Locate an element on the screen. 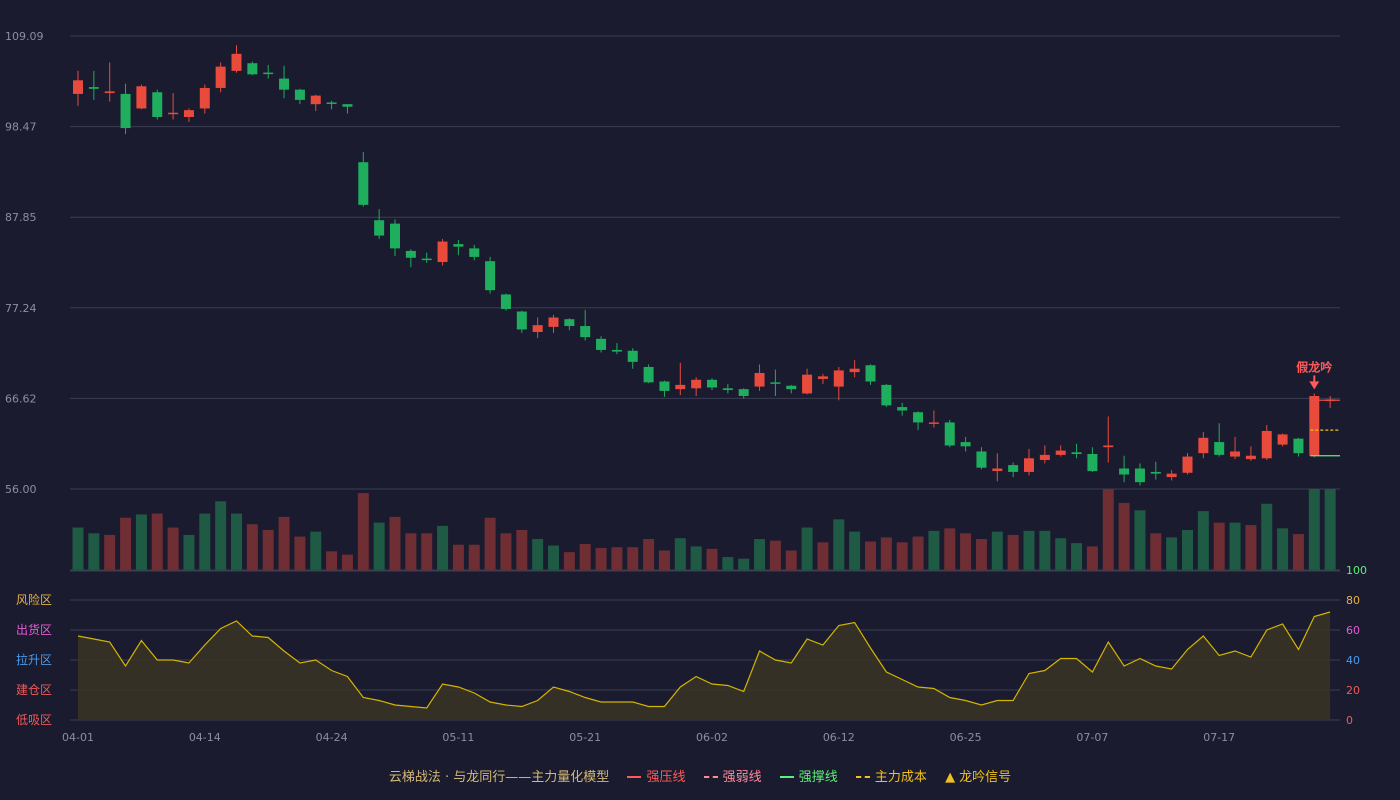  signal-label: 假龙吟 is located at coordinates (1314, 366).